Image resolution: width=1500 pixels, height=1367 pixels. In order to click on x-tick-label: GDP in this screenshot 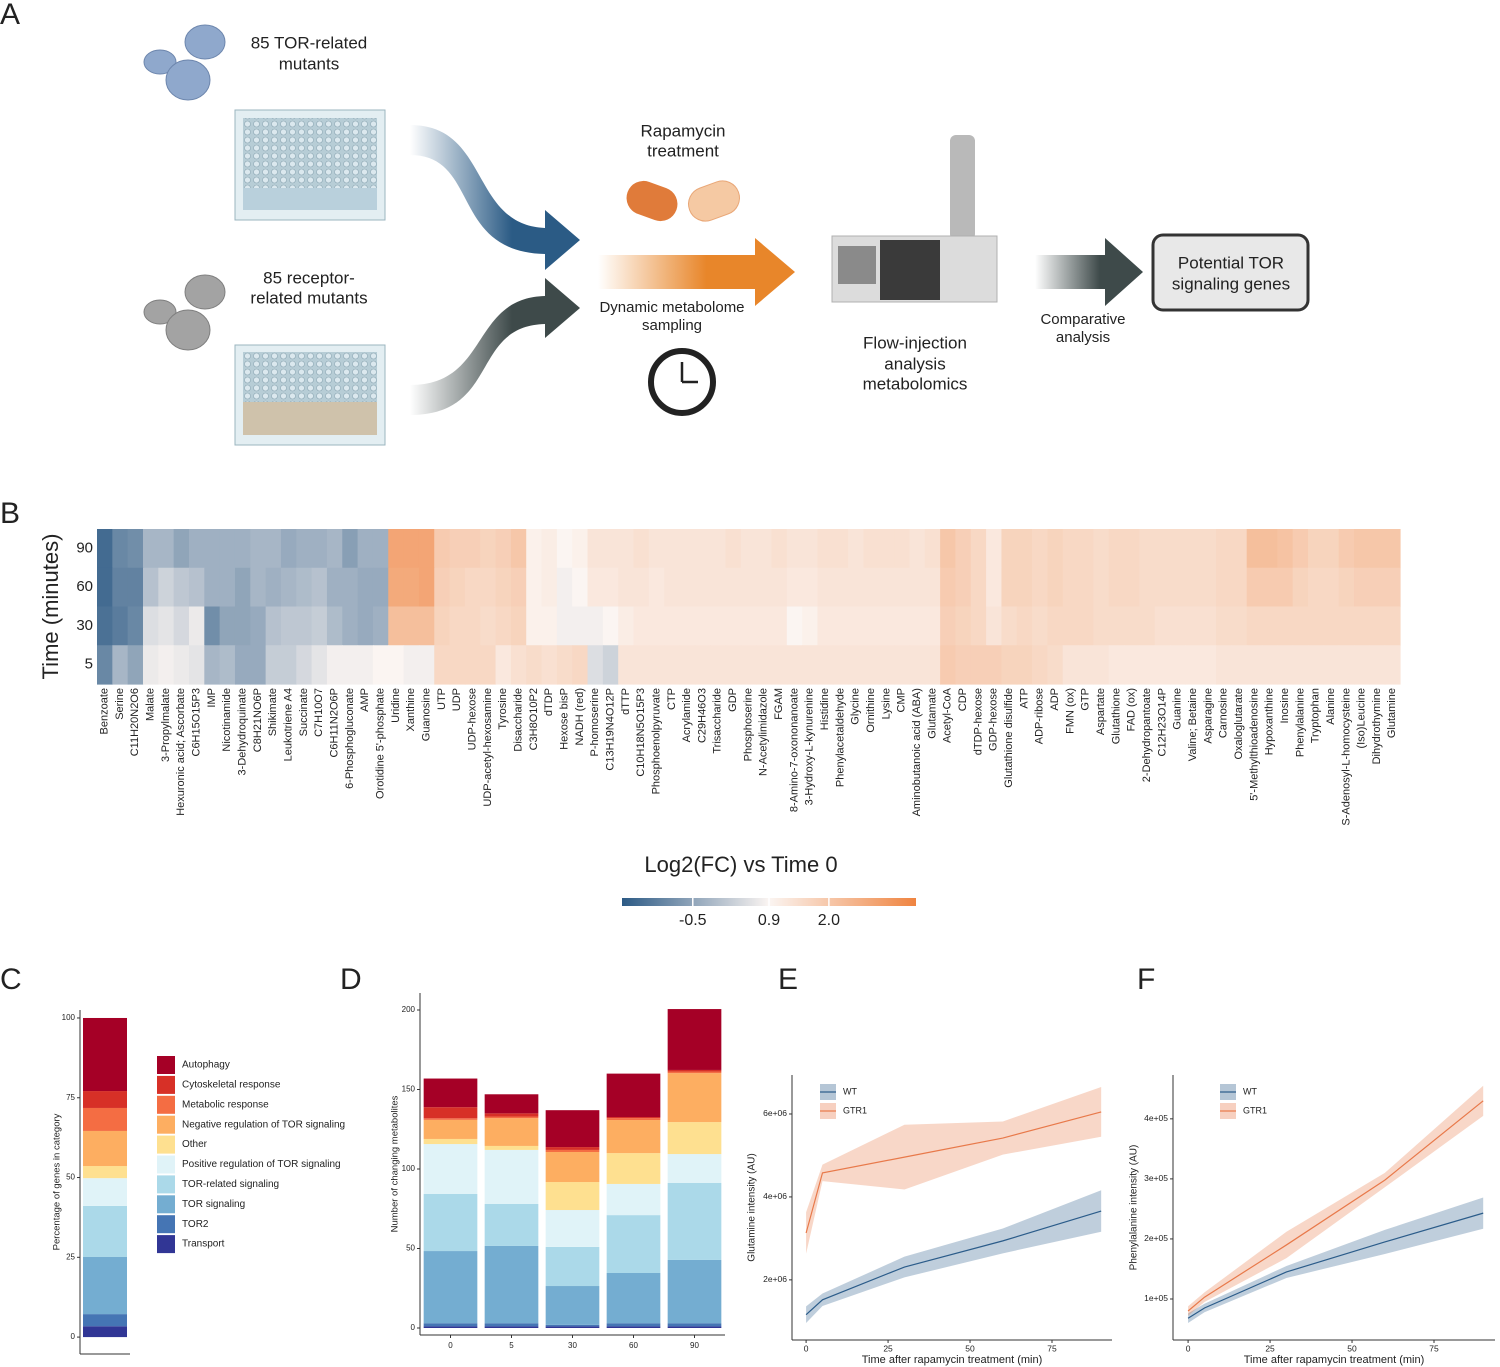, I will do `click(733, 700)`.